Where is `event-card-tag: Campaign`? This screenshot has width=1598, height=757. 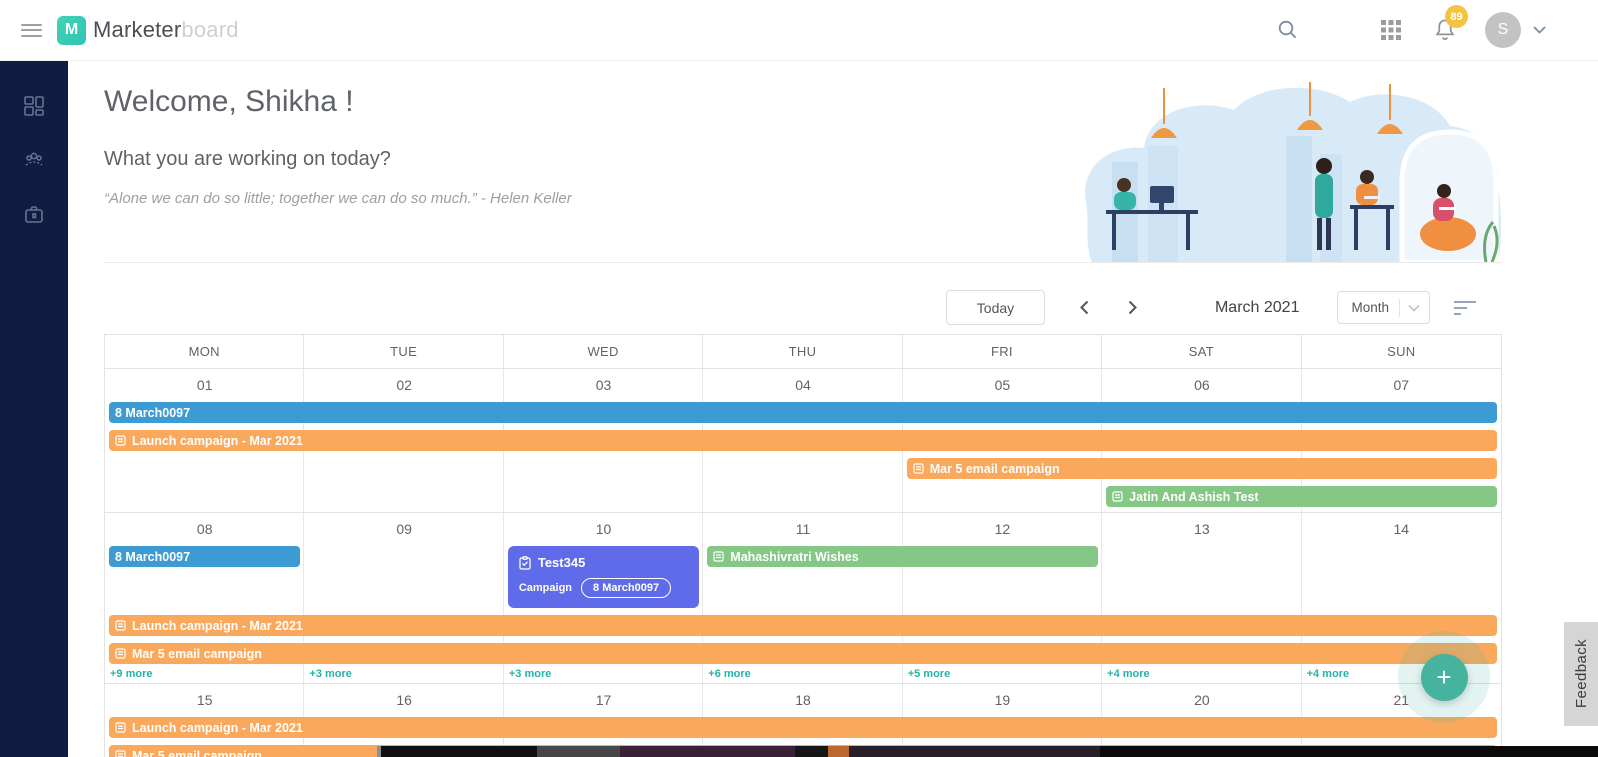 event-card-tag: Campaign is located at coordinates (545, 588).